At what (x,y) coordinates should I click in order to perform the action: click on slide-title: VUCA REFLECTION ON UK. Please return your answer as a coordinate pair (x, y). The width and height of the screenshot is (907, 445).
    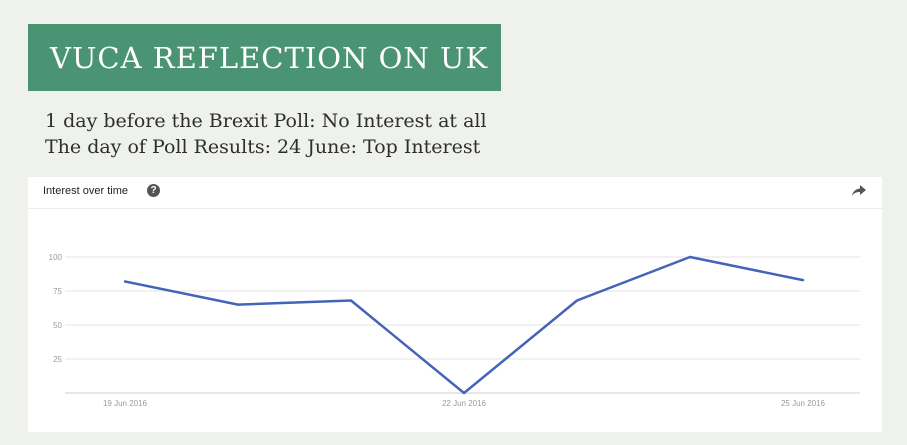
    Looking at the image, I should click on (269, 57).